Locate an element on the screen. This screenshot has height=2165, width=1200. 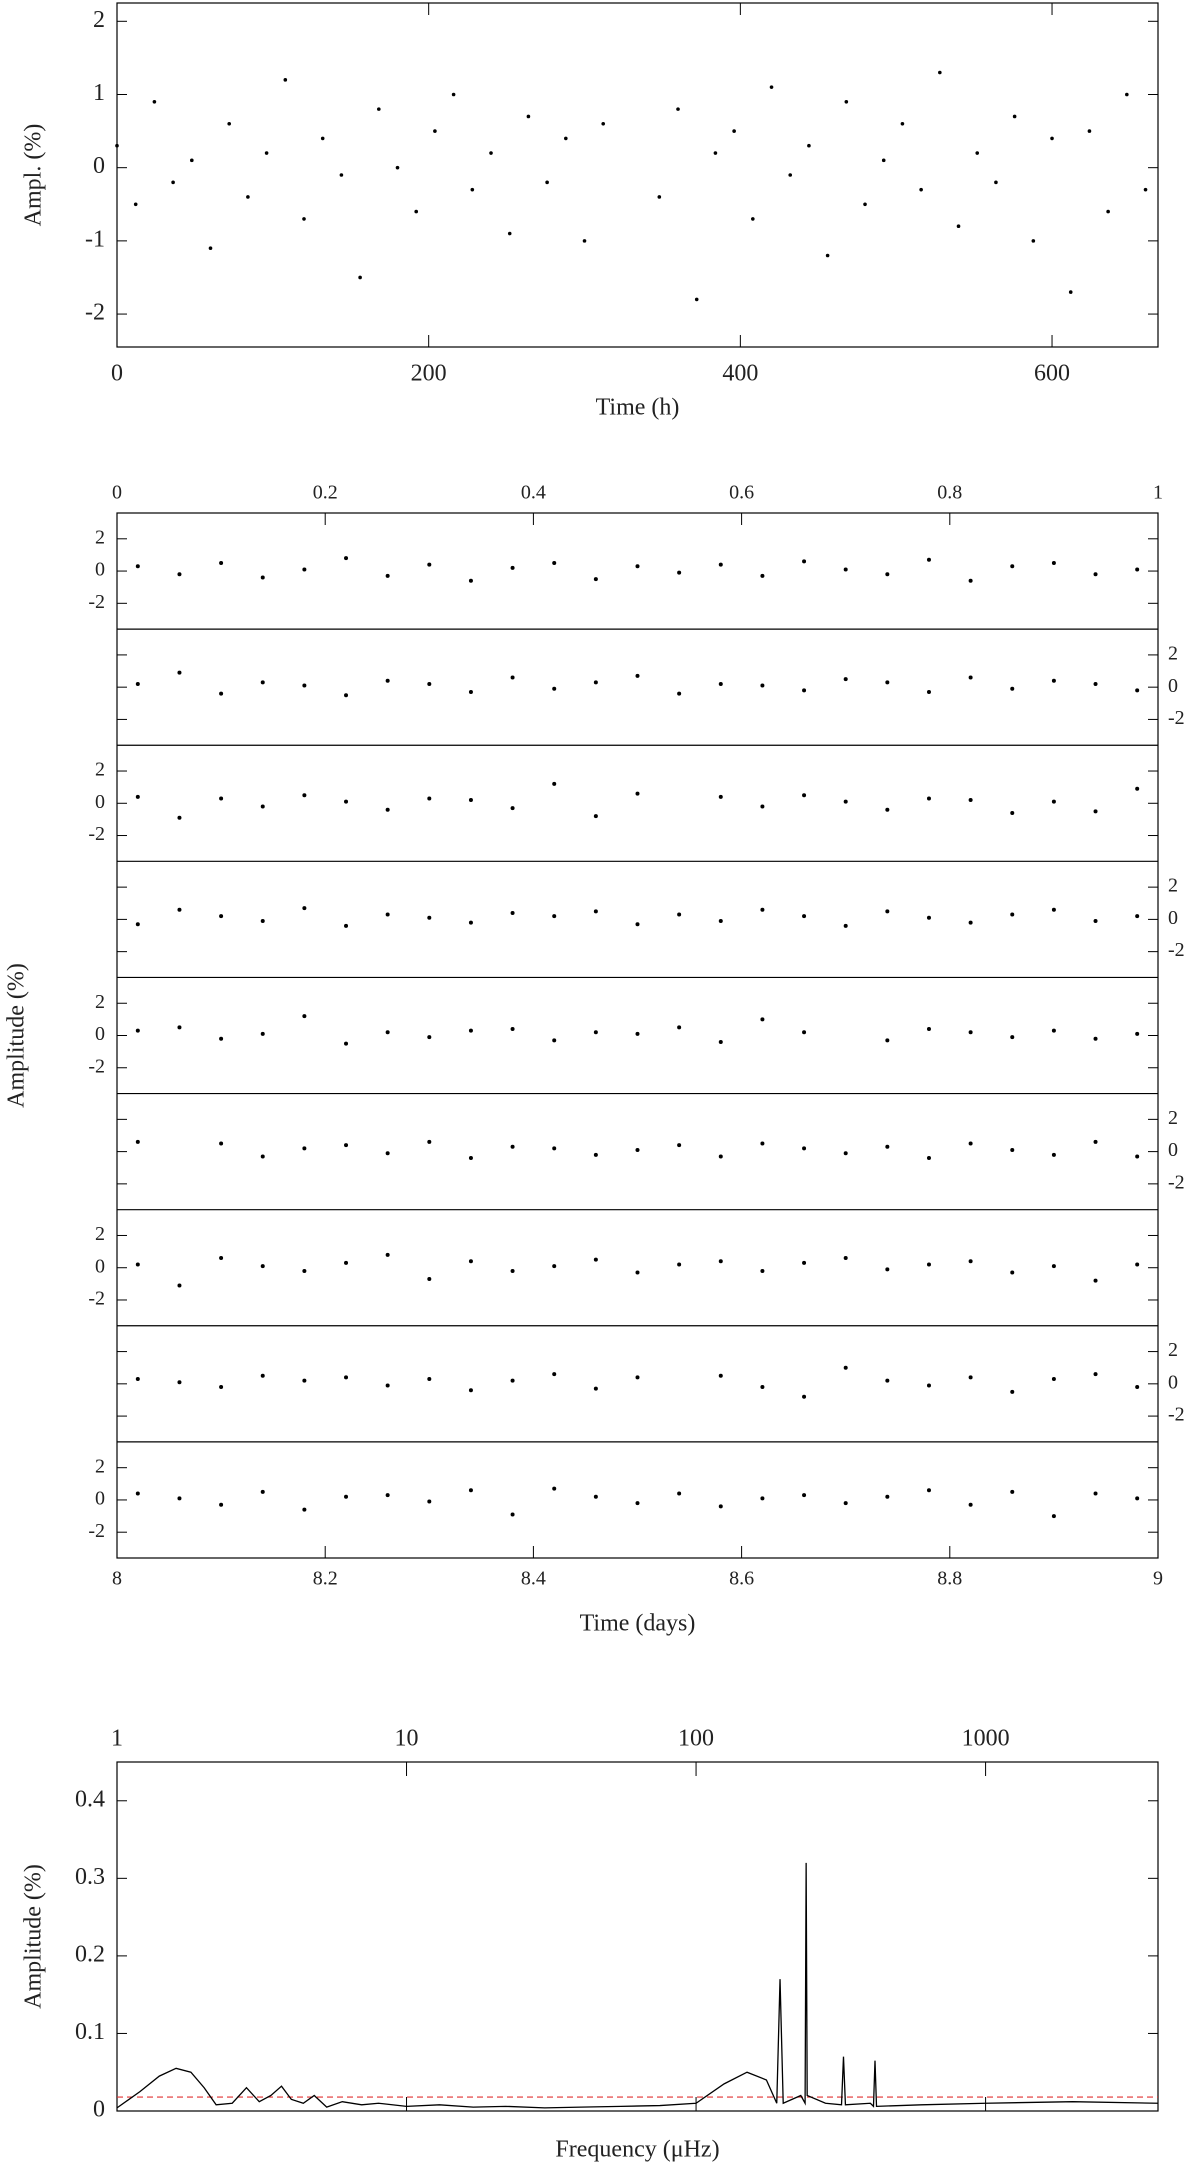
x-tick-label: 9 is located at coordinates (1158, 1579).